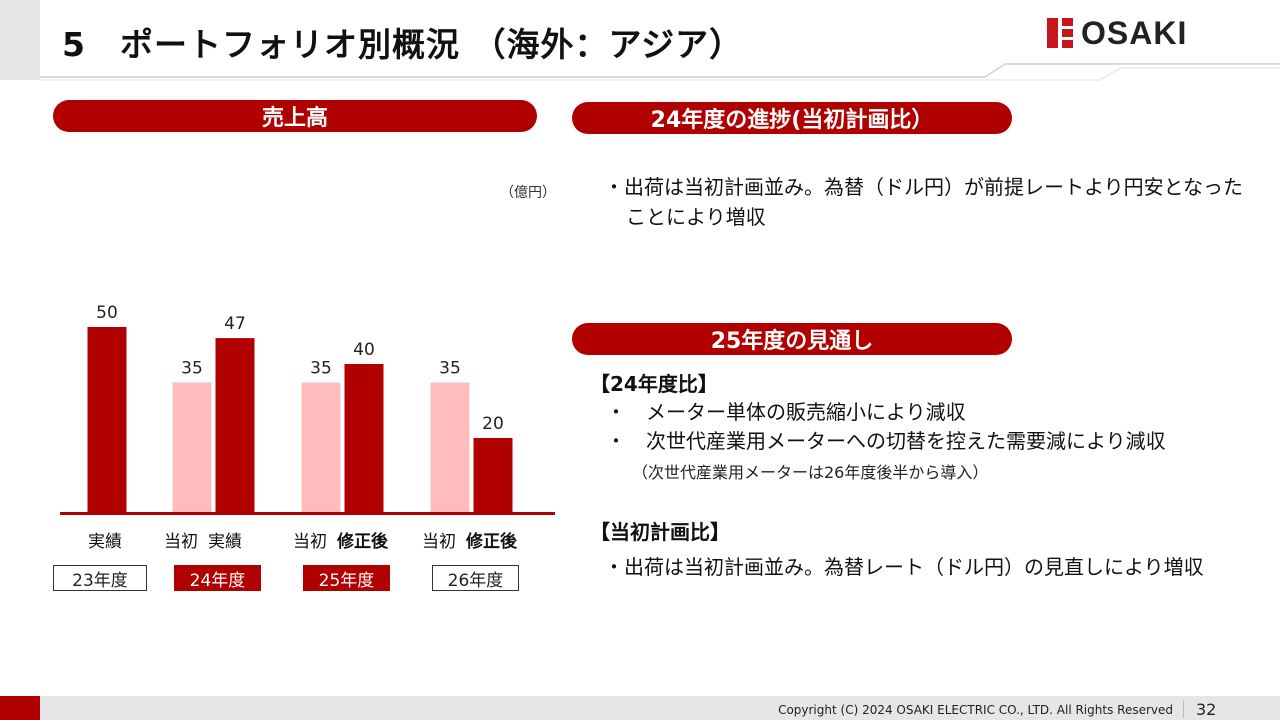 The width and height of the screenshot is (1280, 720). I want to click on page-title: 5 ポートフォリオ別概況 （海外：アジア）, so click(403, 44).